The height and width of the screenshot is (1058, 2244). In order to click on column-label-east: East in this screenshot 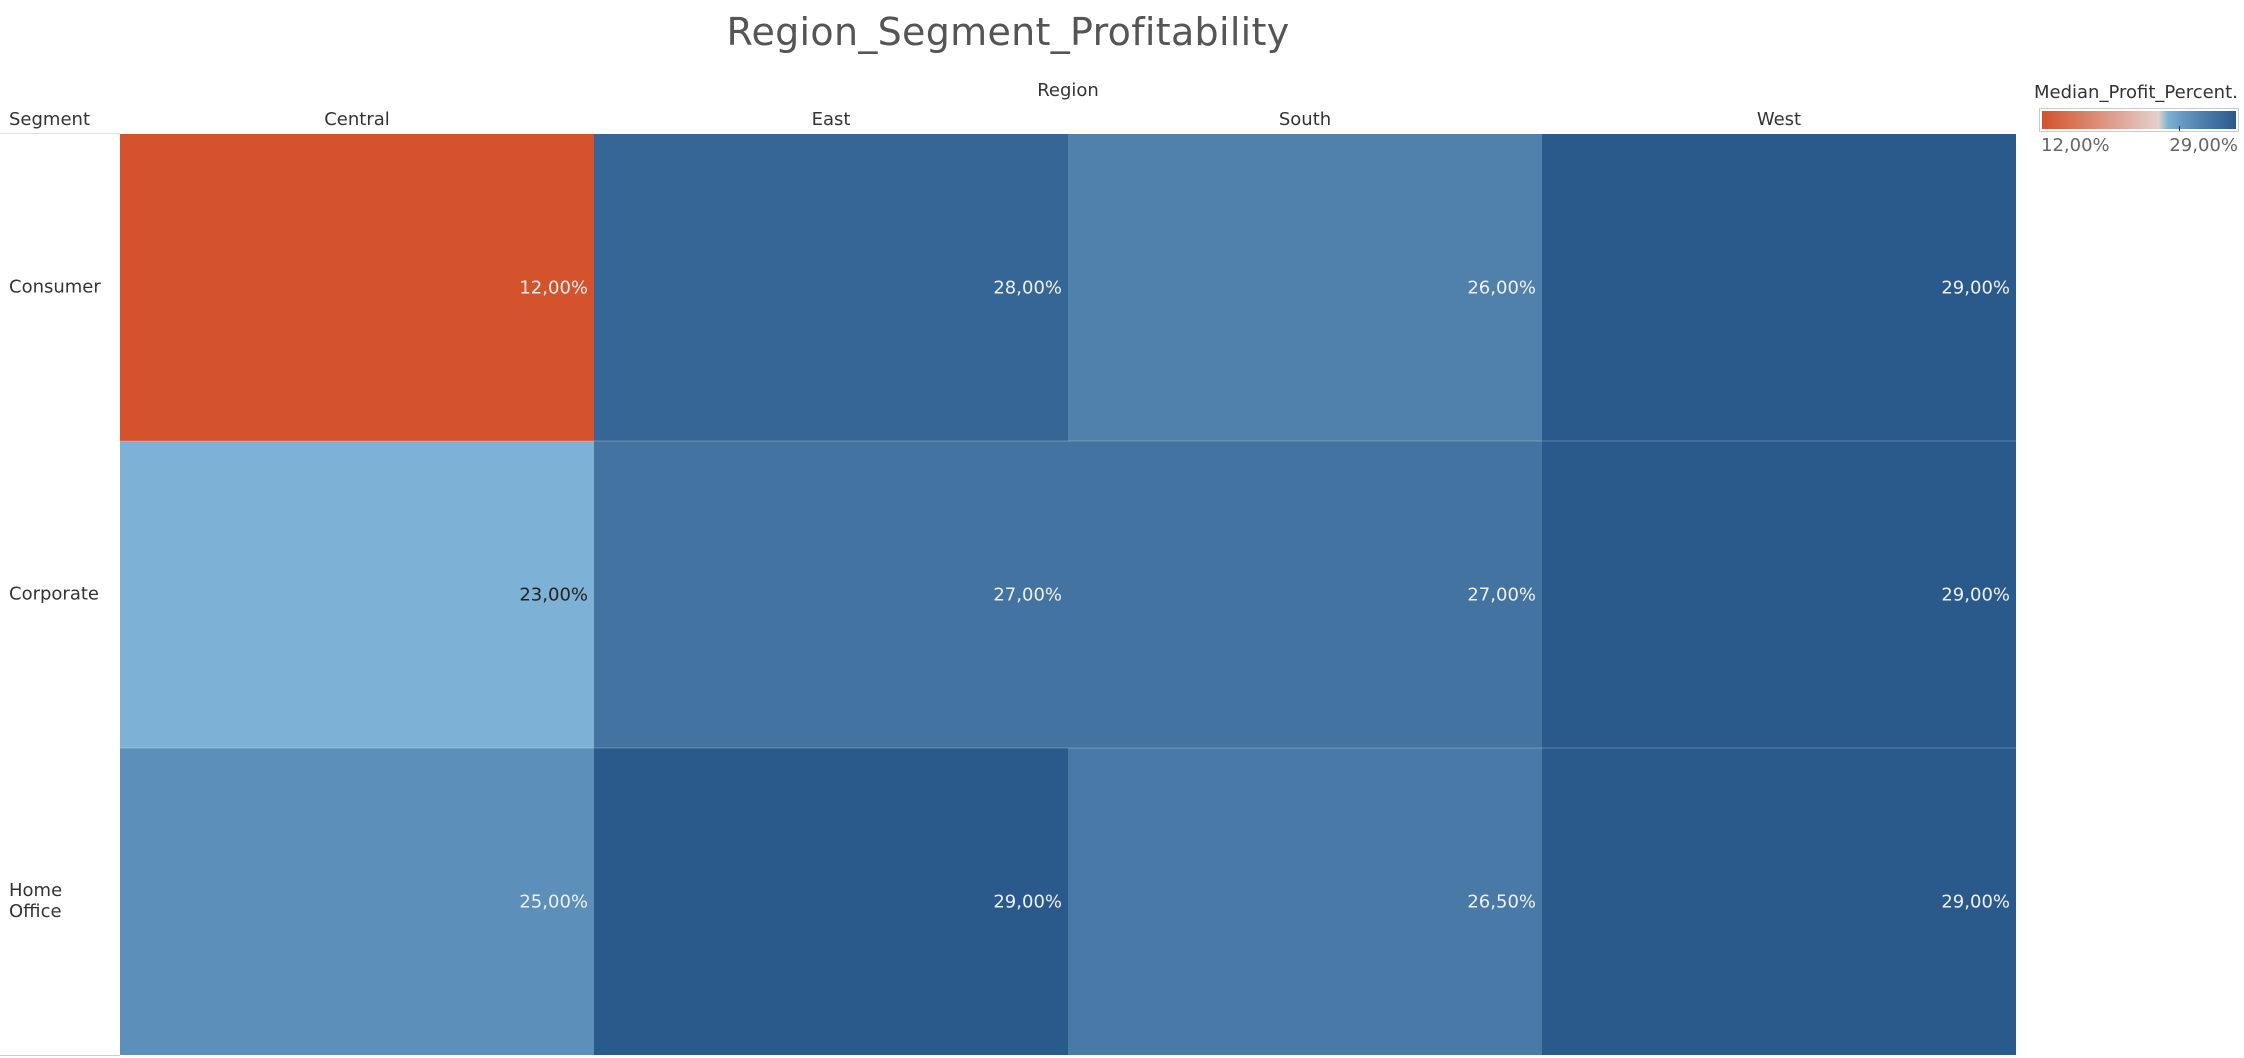, I will do `click(831, 119)`.